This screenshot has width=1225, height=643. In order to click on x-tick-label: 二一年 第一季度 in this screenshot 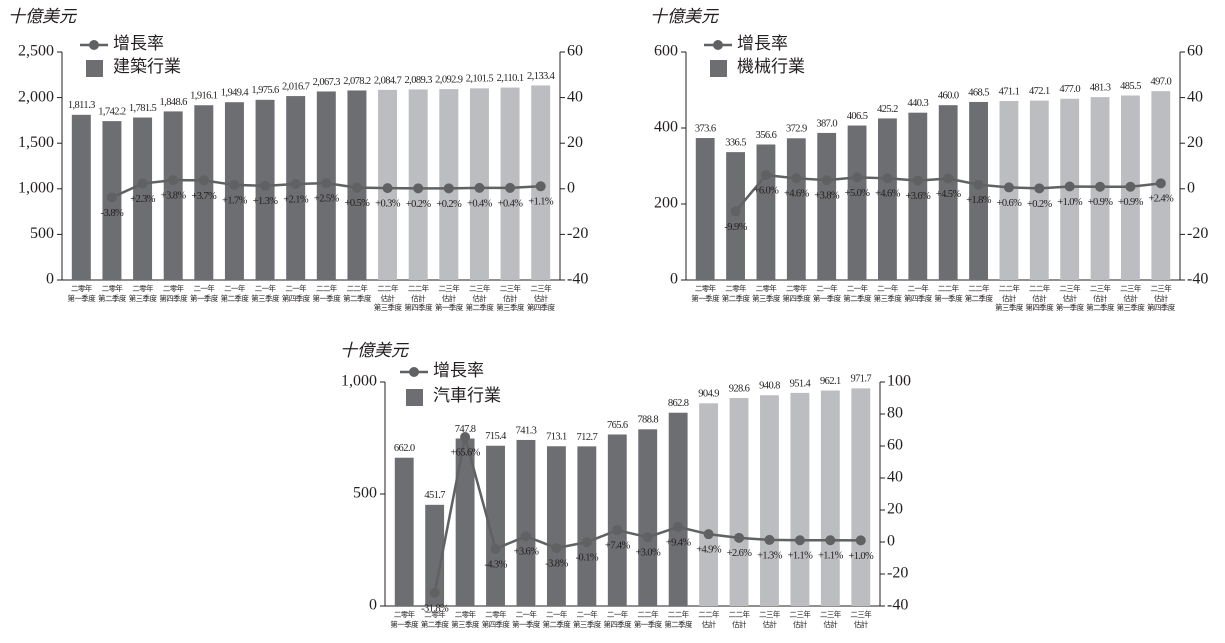, I will do `click(826, 293)`.